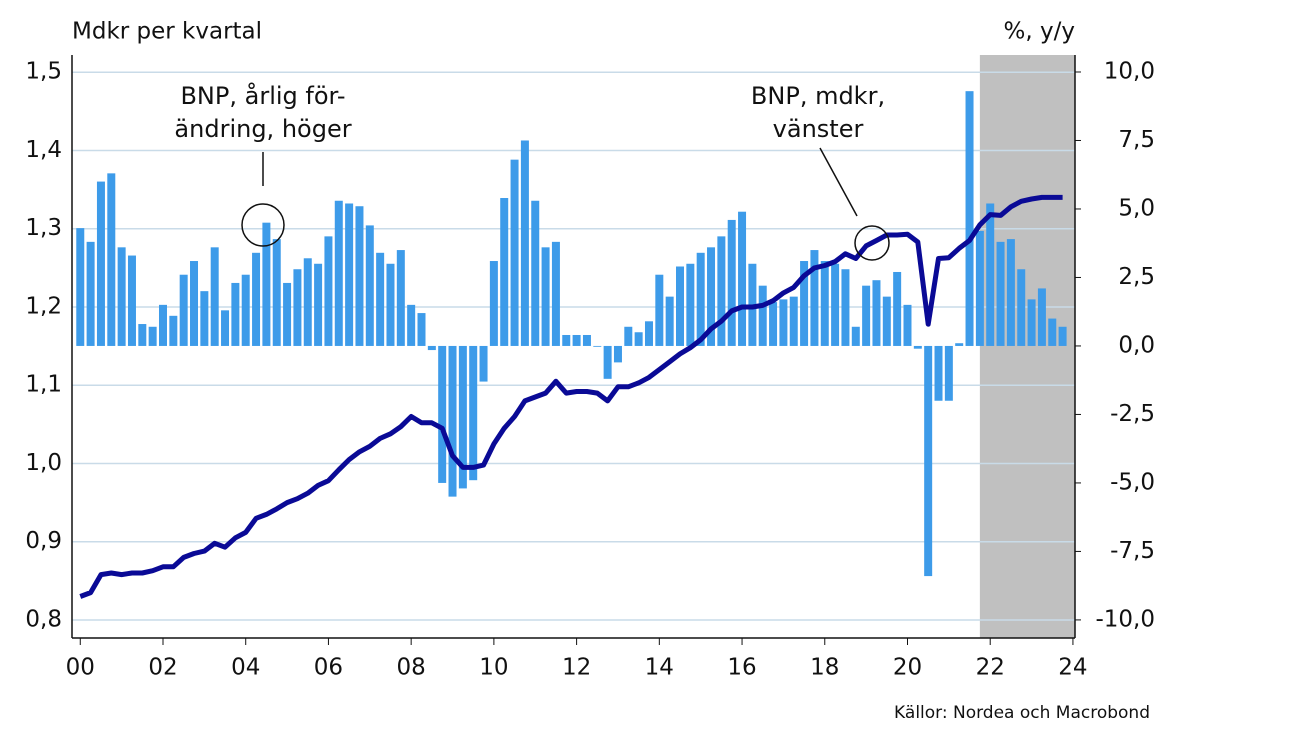  What do you see at coordinates (818, 129) in the screenshot?
I see `annotation: vänster` at bounding box center [818, 129].